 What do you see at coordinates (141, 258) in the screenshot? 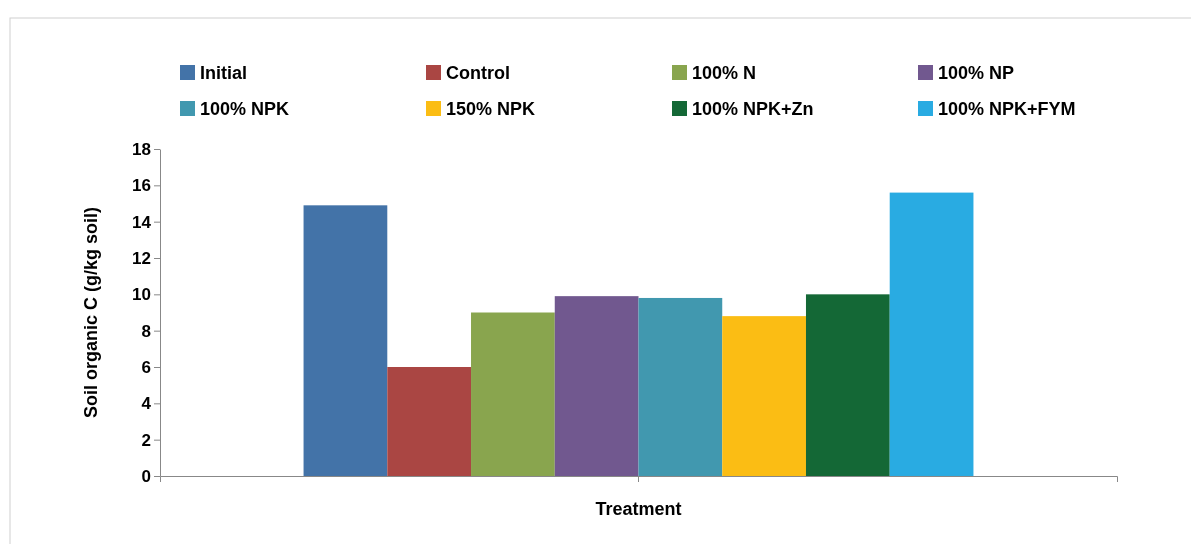
I see `y-tick-label: 12` at bounding box center [141, 258].